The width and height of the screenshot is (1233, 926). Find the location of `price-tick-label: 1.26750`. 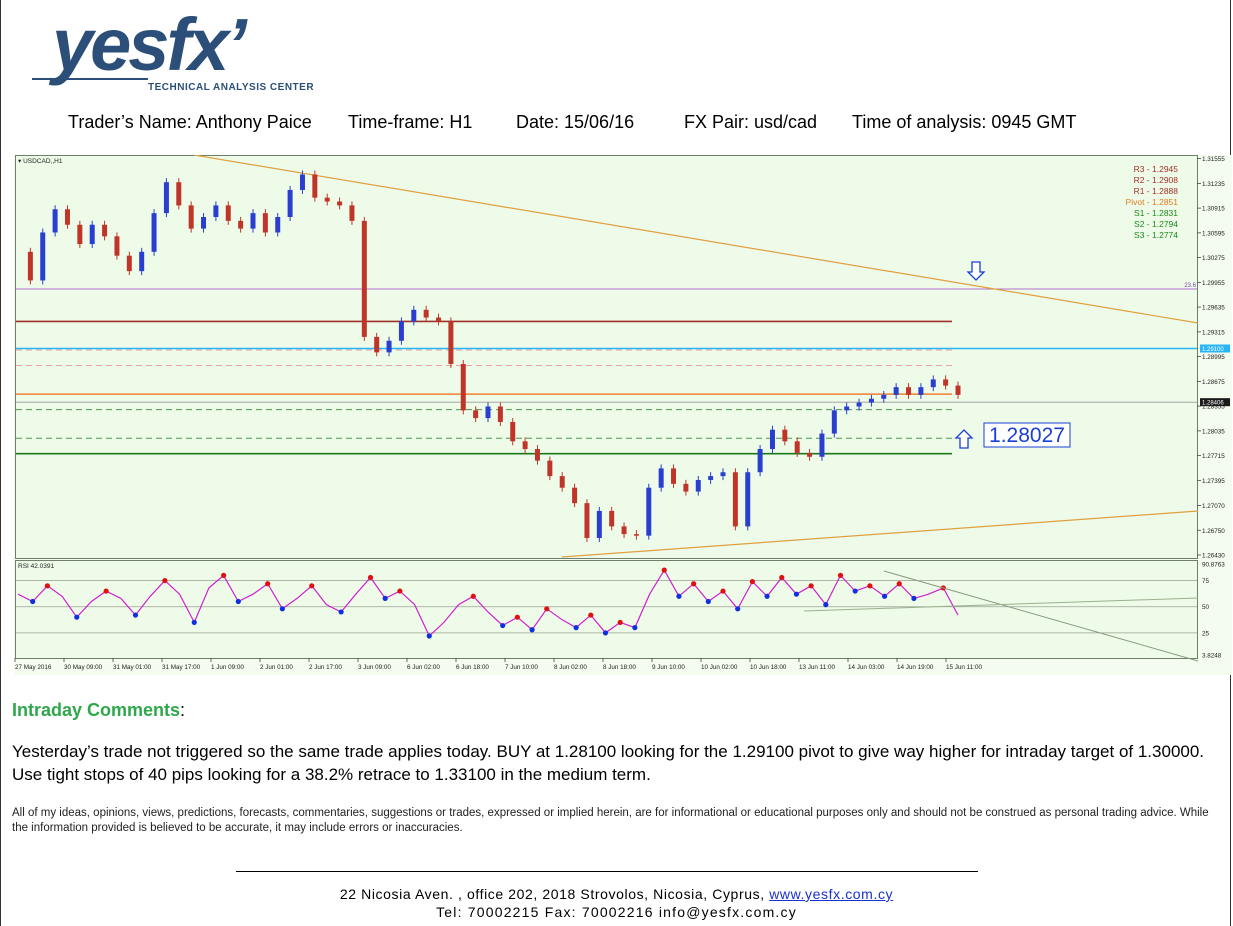

price-tick-label: 1.26750 is located at coordinates (1213, 531).